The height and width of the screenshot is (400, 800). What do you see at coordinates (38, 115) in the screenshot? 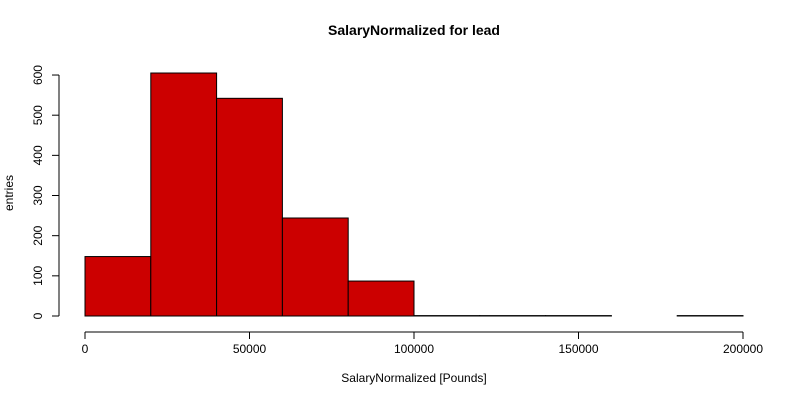
I see `y-tick-label: 500` at bounding box center [38, 115].